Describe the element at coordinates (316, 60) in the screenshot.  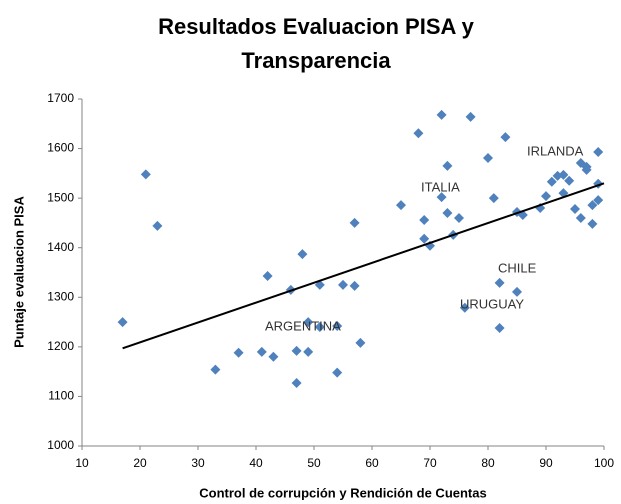
I see `chart-title: Transparencia` at that location.